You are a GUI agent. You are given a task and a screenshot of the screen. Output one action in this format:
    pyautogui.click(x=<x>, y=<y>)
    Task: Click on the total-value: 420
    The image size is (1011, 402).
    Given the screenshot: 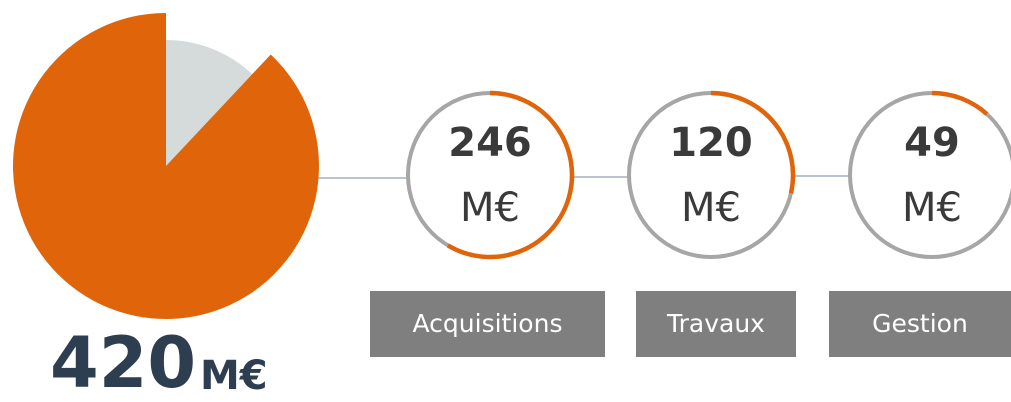 What is the action you would take?
    pyautogui.click(x=123, y=362)
    